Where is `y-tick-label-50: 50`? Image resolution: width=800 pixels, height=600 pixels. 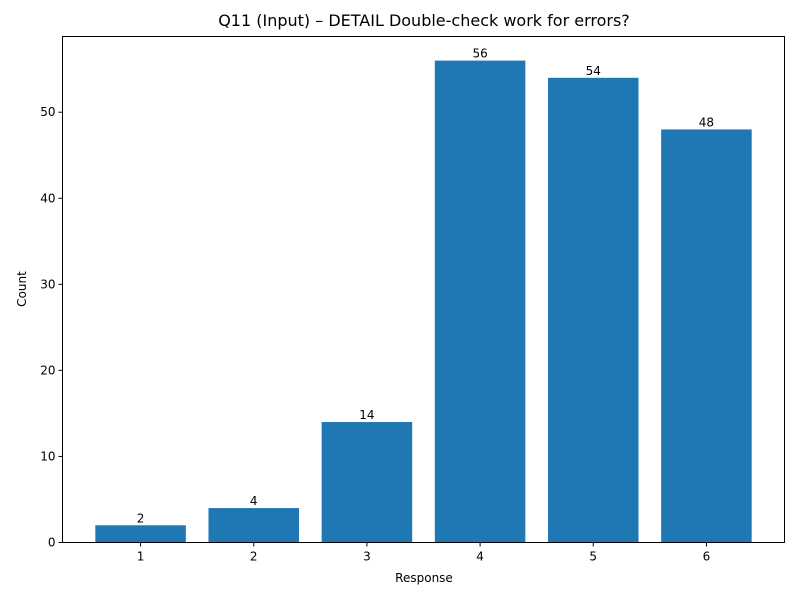 y-tick-label-50: 50 is located at coordinates (47, 112).